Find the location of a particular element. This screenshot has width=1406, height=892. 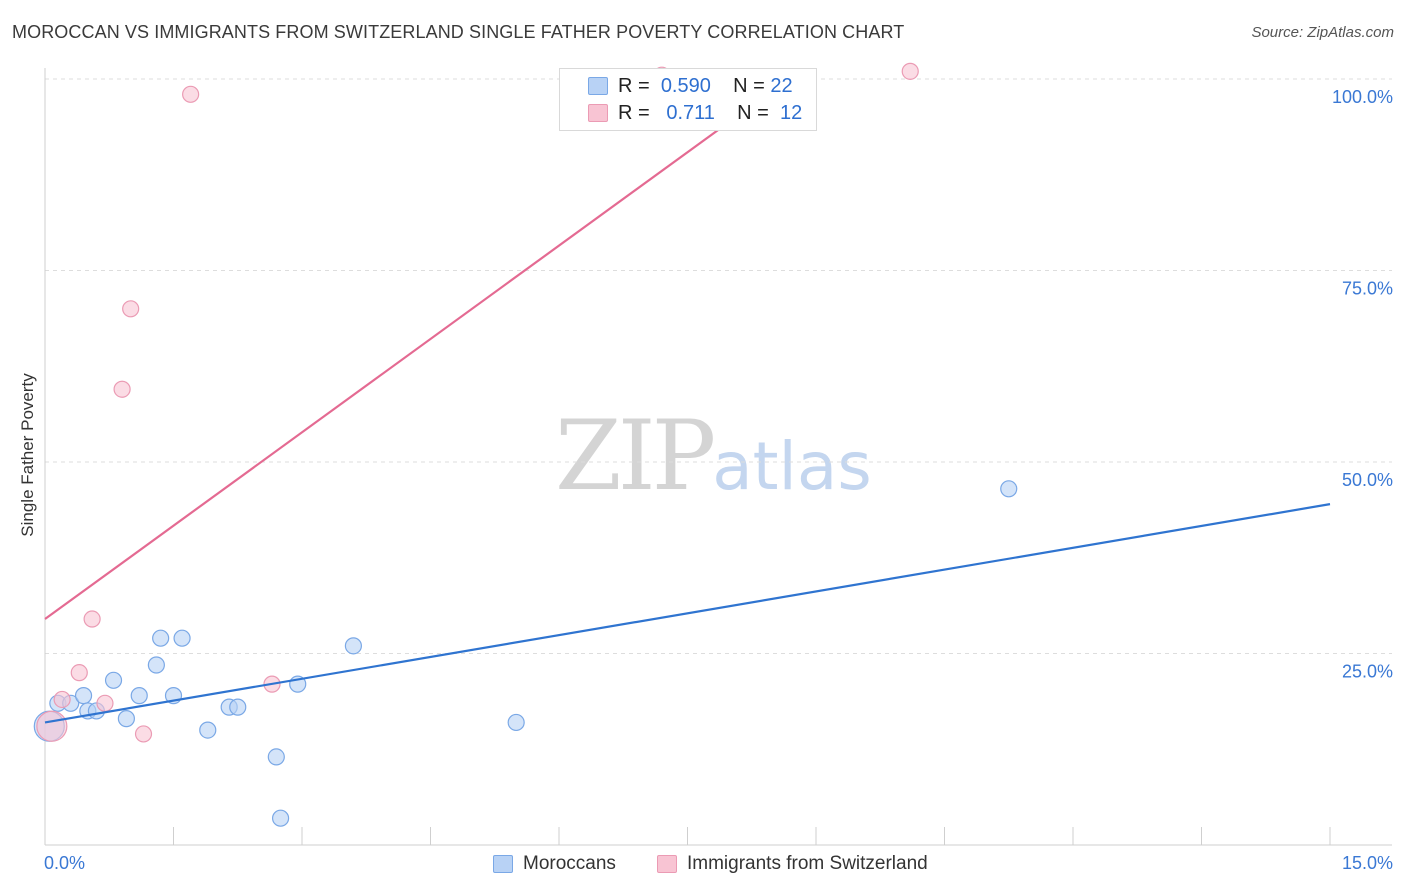

legend-swatch-pink is located at coordinates (598, 113).